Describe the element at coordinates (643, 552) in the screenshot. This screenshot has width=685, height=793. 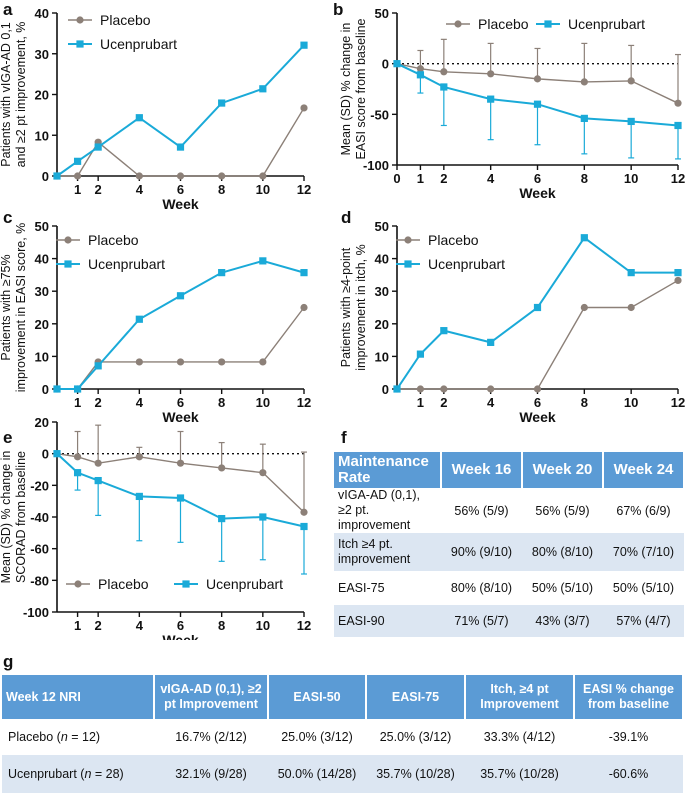
I see `table-cell: 70% (7/10)` at that location.